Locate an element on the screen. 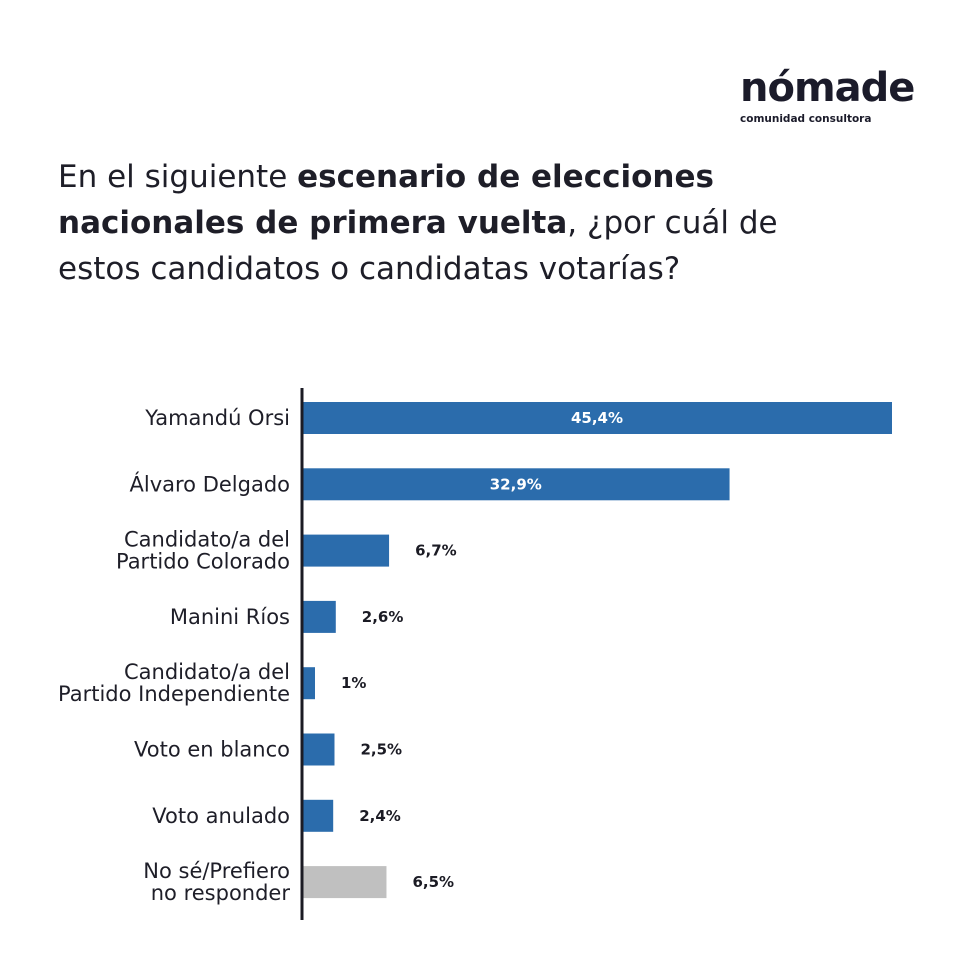  value-label: 45,4% is located at coordinates (597, 418).